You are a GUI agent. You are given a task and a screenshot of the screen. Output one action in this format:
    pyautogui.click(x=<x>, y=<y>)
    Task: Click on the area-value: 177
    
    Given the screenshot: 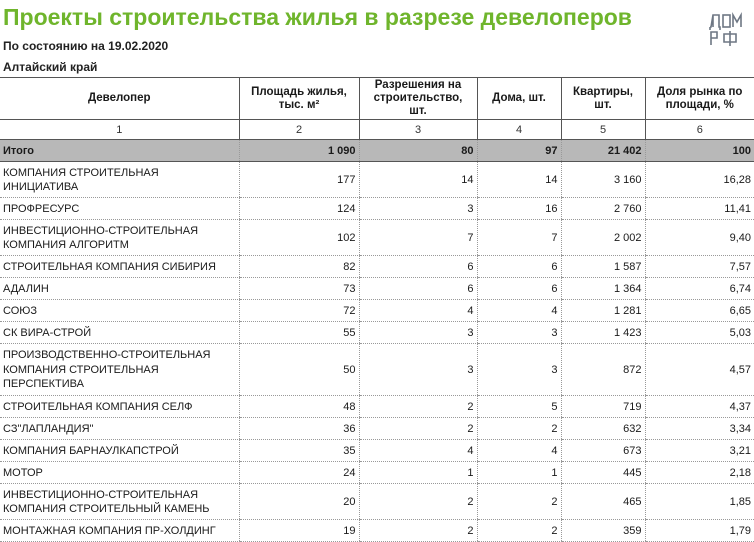 What is the action you would take?
    pyautogui.click(x=298, y=179)
    